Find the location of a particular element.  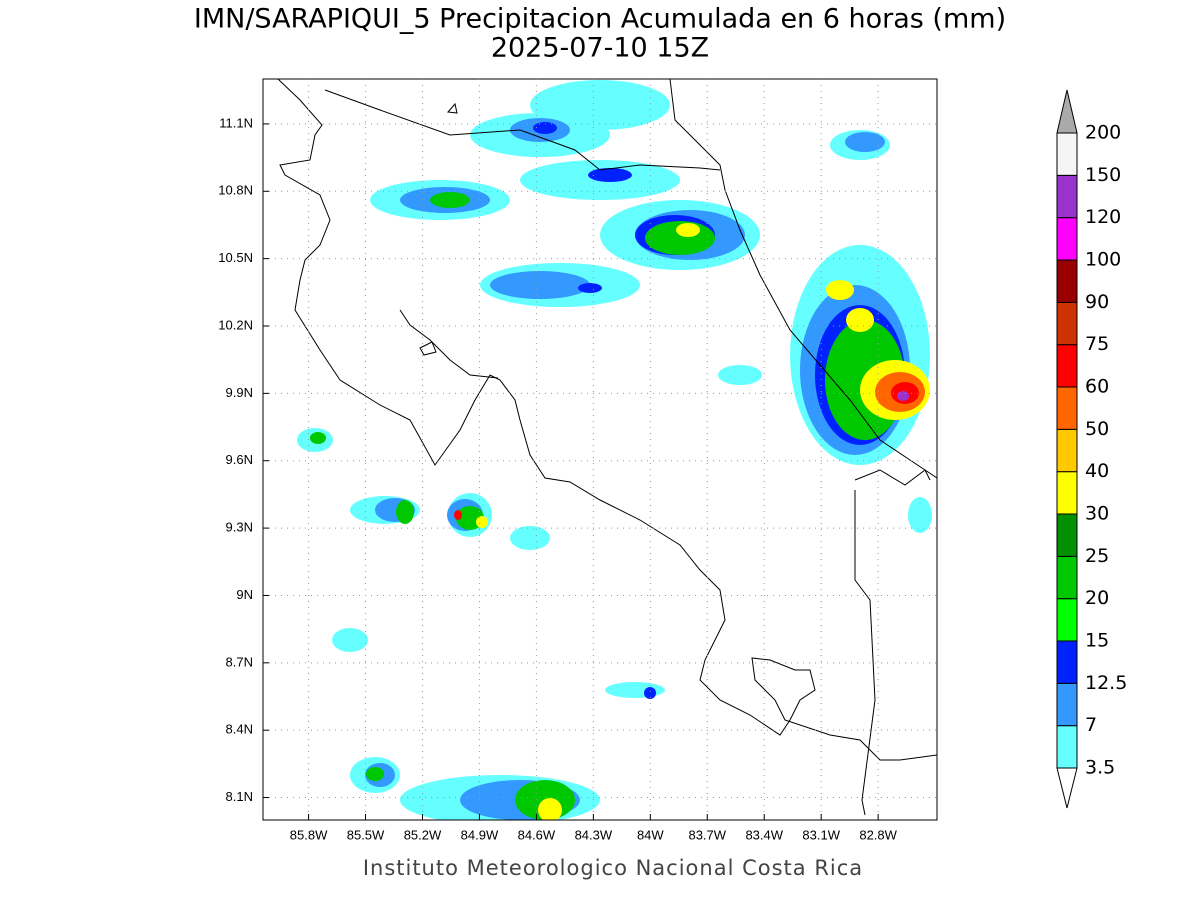

colorbar-label: 7 is located at coordinates (1091, 725).